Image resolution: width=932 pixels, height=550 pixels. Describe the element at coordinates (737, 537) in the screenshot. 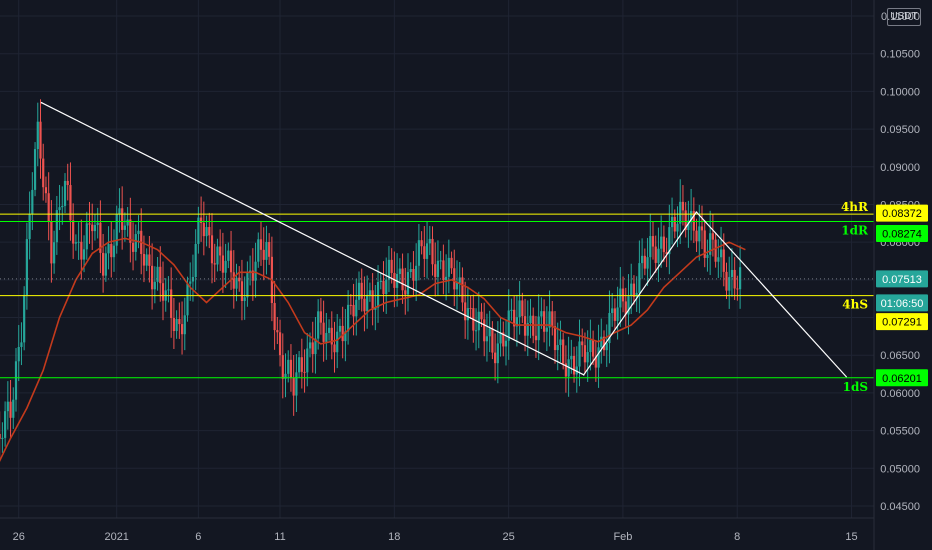

I see `time-tick-label: 8` at that location.